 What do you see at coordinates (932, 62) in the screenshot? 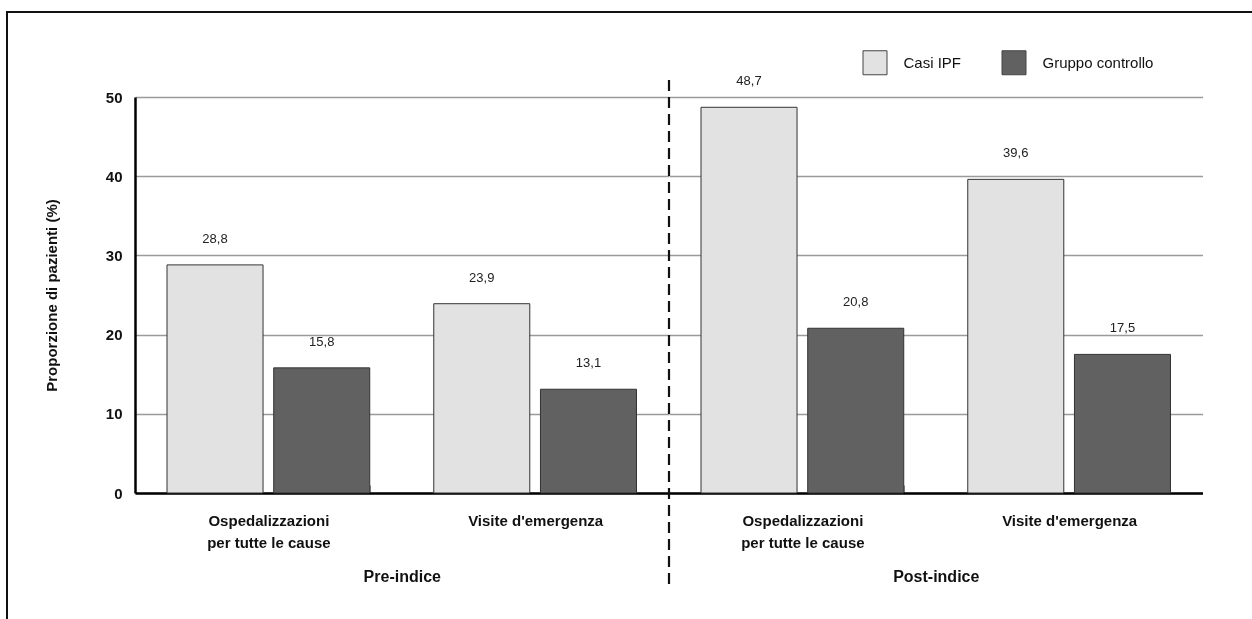
I see `legend-label: Casi IPF` at bounding box center [932, 62].